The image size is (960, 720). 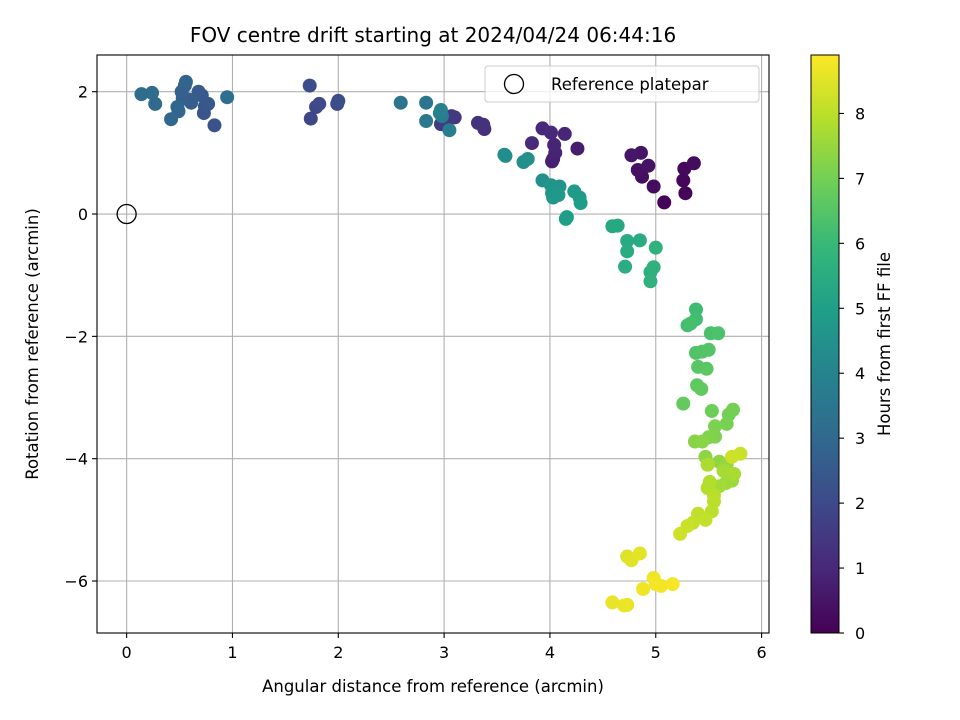 I want to click on legend-label: Reference platepar, so click(x=630, y=84).